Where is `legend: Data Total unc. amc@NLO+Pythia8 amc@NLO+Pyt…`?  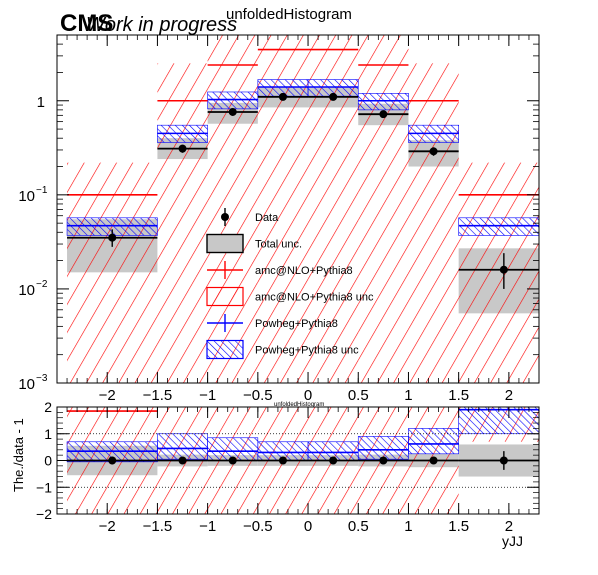 legend: Data Total unc. amc@NLO+Pythia8 amc@NLO+Pyt… is located at coordinates (290, 284).